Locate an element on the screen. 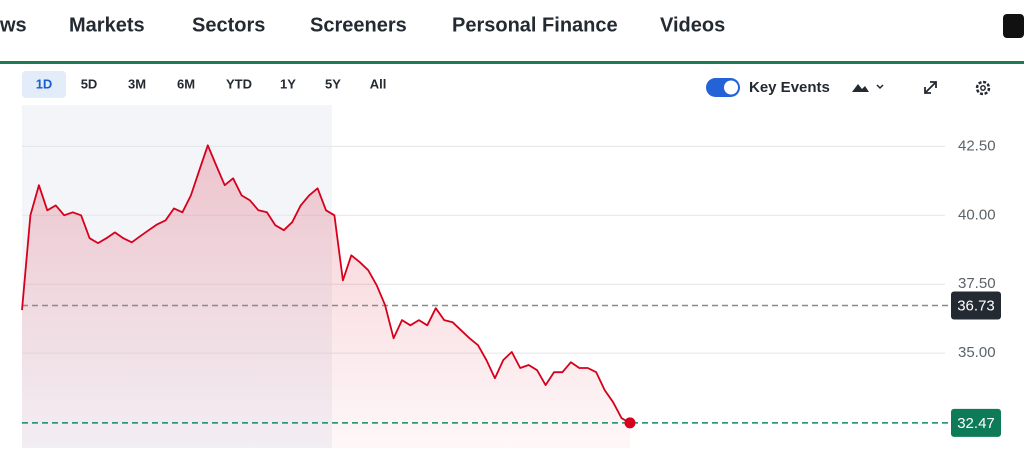  chevron is located at coordinates (880, 87).